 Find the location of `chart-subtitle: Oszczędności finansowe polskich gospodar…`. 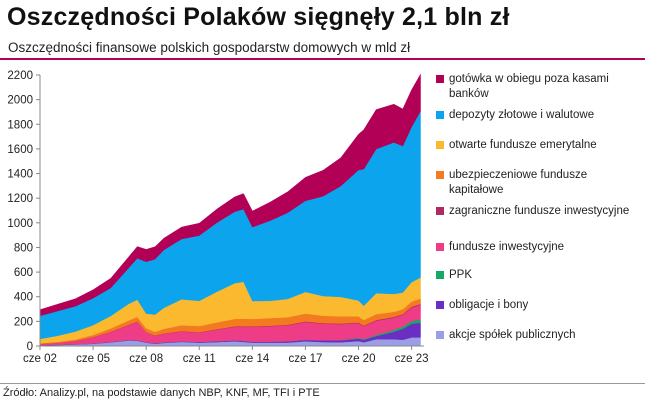

chart-subtitle: Oszczędności finansowe polskich gospodar… is located at coordinates (209, 47).